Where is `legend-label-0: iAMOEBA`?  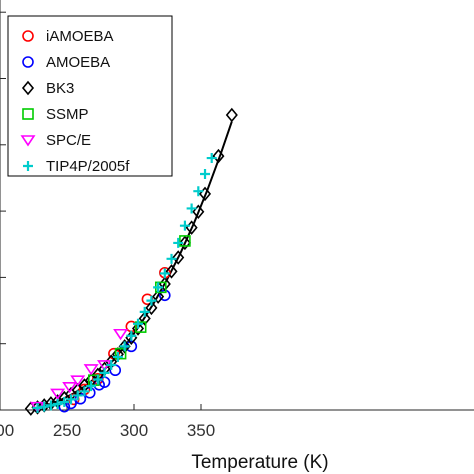 legend-label-0: iAMOEBA is located at coordinates (80, 36).